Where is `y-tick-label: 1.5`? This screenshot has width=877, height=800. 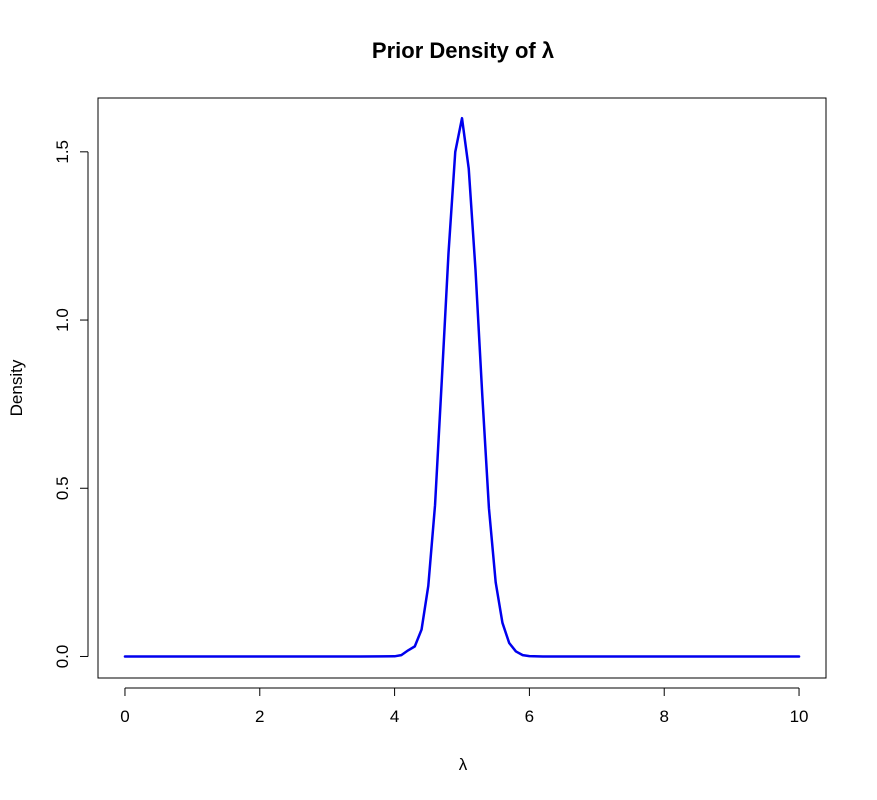
y-tick-label: 1.5 is located at coordinates (62, 152).